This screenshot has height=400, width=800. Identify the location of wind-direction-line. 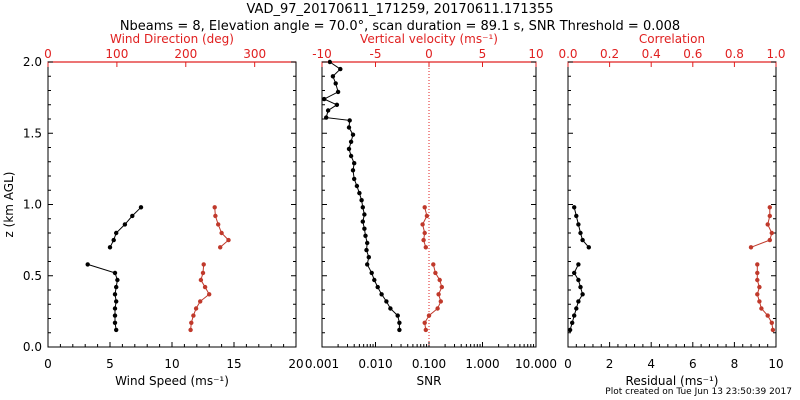
(200, 297).